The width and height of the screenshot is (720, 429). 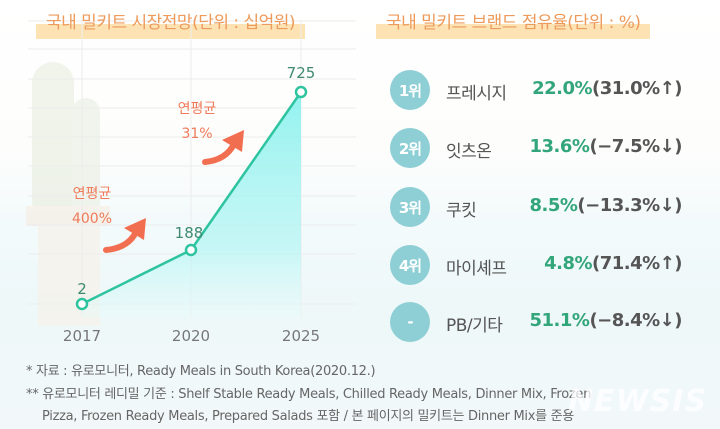 I want to click on brand-name: 쿠킷, so click(x=461, y=211).